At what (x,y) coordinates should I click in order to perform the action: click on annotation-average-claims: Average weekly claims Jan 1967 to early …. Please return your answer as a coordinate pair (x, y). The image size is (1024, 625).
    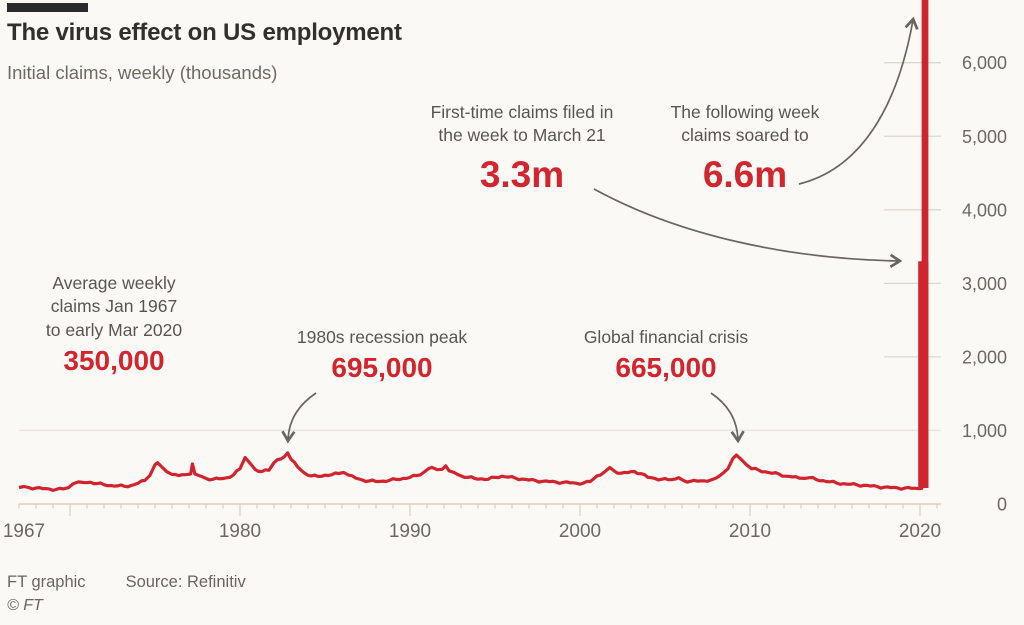
    Looking at the image, I should click on (114, 324).